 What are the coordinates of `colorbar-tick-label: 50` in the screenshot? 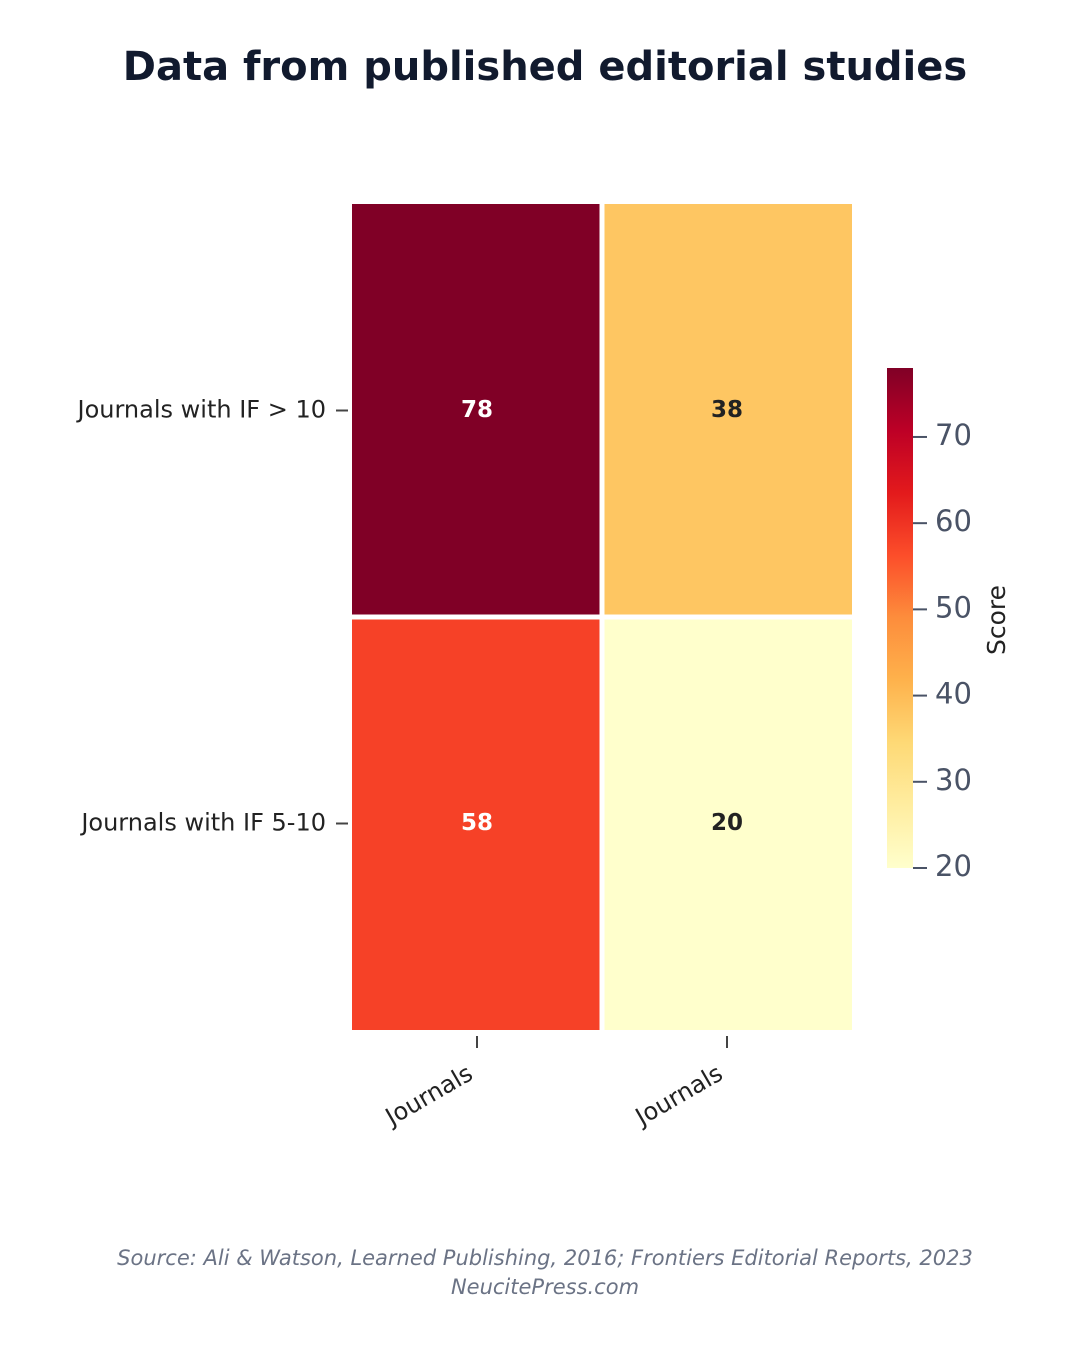 It's located at (953, 607).